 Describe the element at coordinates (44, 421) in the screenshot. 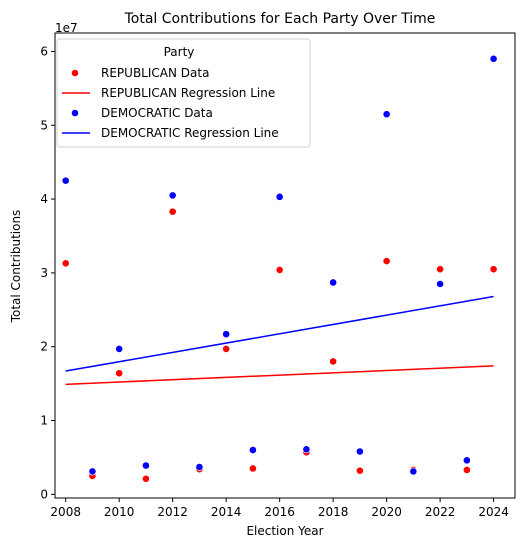

I see `y-tick-label-1: 1` at that location.